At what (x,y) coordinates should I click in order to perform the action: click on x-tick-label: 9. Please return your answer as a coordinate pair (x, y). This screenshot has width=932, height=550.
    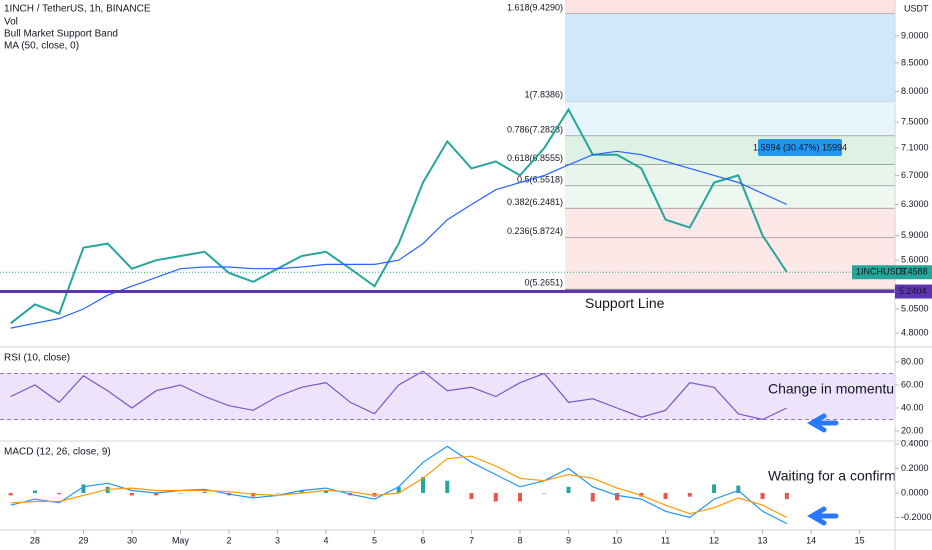
    Looking at the image, I should click on (568, 540).